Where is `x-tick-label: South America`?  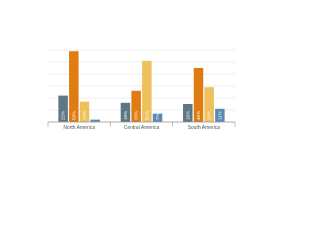 x-tick-label: South America is located at coordinates (204, 128).